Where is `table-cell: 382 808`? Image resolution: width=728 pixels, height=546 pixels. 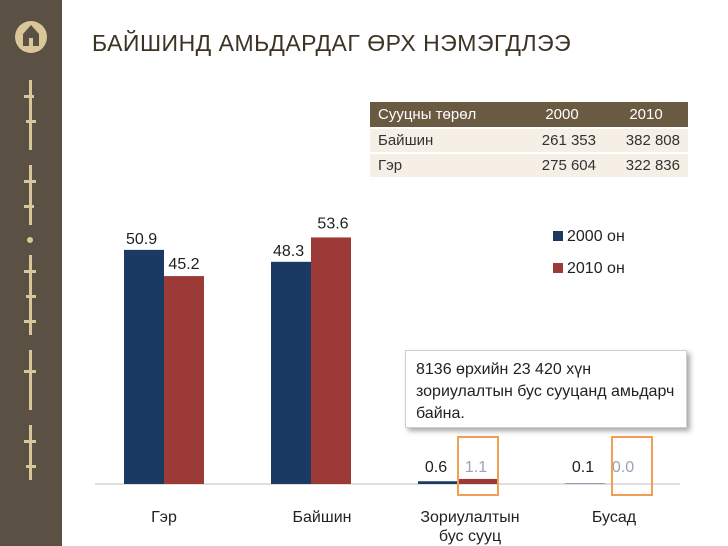 table-cell: 382 808 is located at coordinates (646, 140).